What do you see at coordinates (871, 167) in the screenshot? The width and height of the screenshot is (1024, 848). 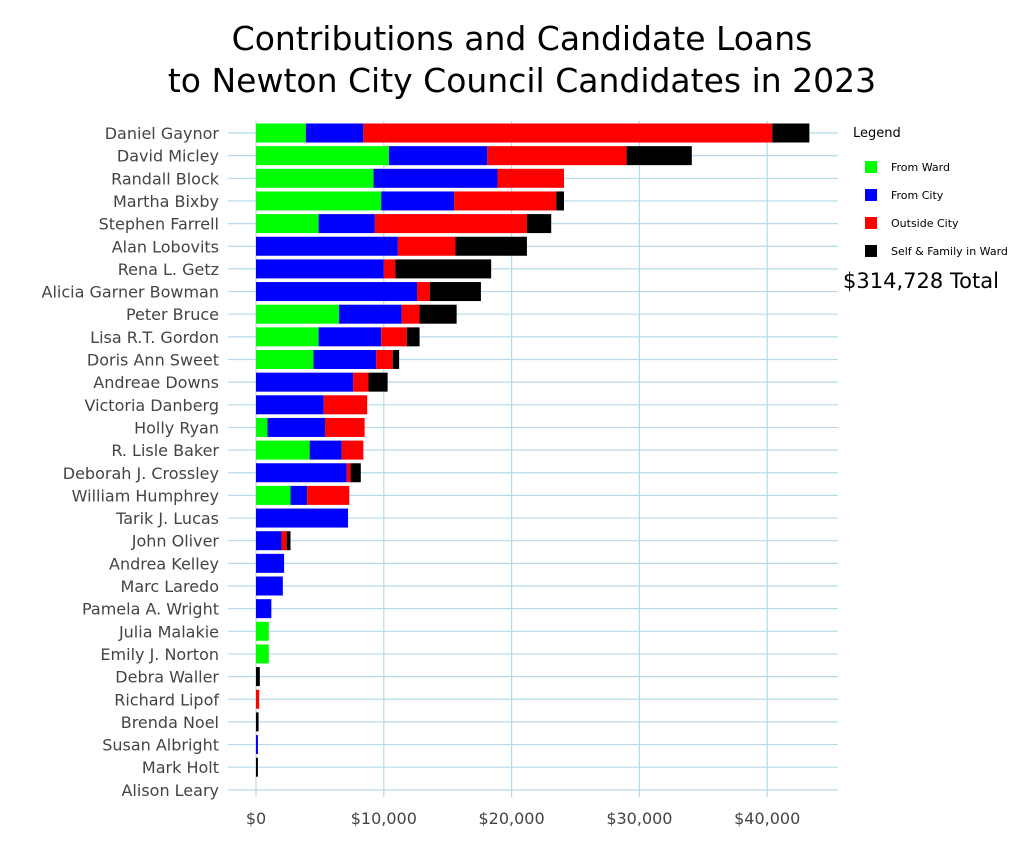 I see `legend-swatch-from-ward` at bounding box center [871, 167].